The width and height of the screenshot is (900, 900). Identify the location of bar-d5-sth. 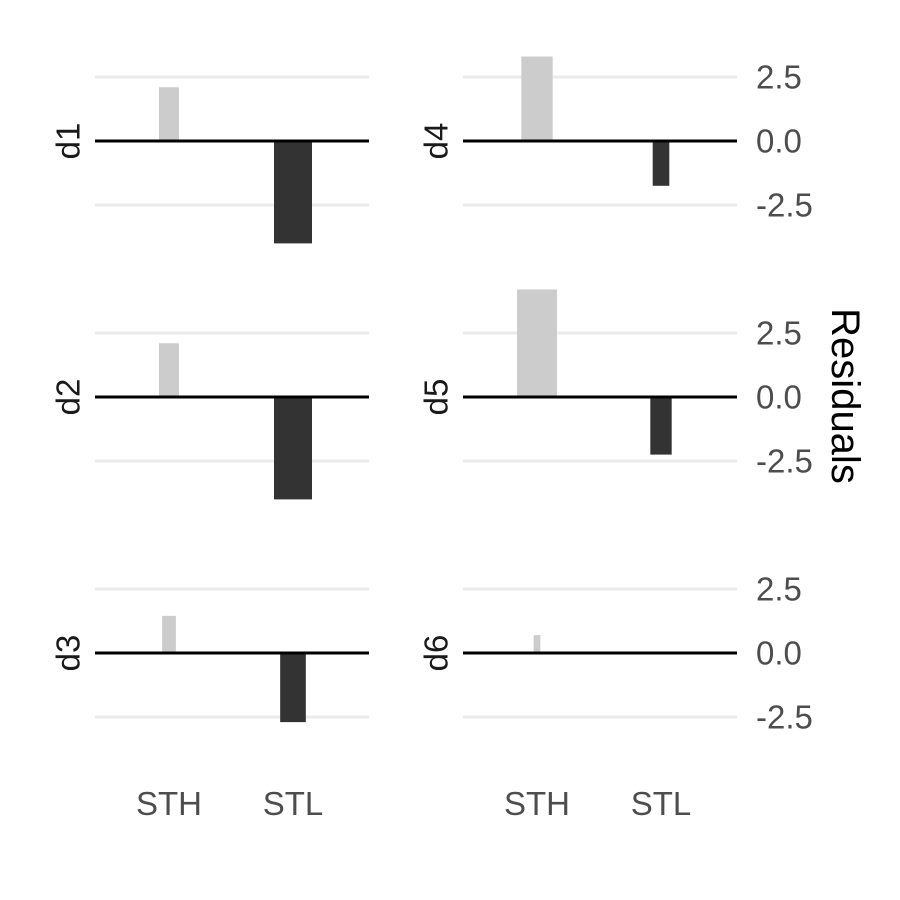
(537, 343).